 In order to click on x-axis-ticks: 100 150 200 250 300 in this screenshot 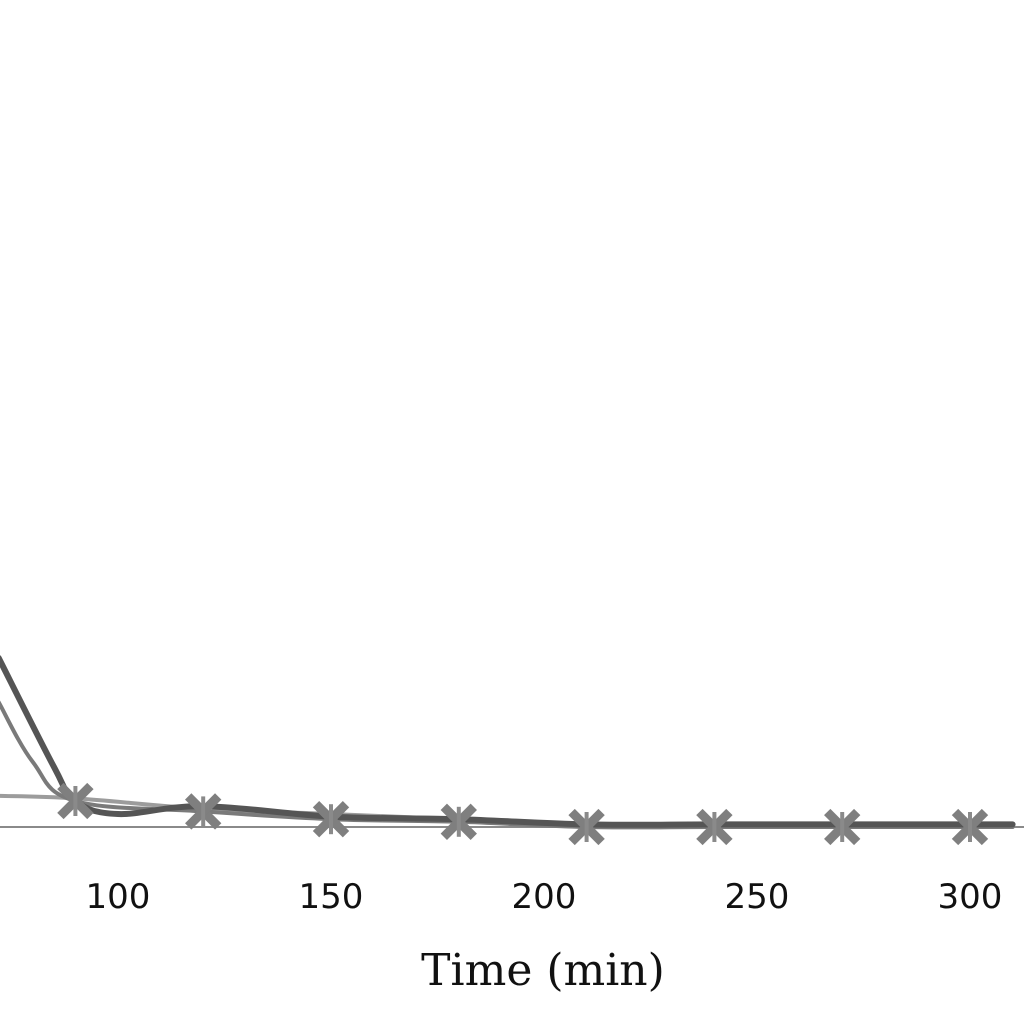, I will do `click(544, 897)`.